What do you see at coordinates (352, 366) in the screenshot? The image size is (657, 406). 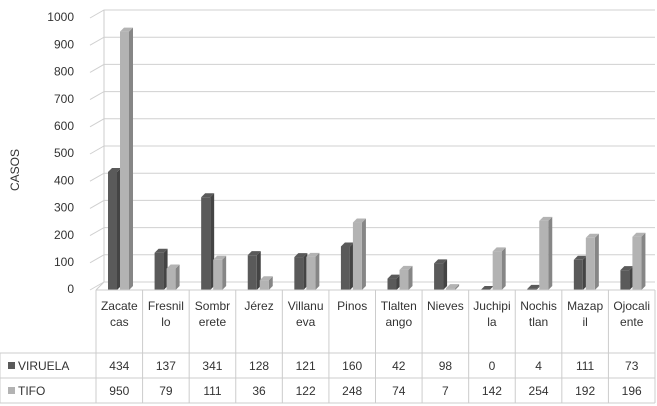 I see `table-value: 160` at bounding box center [352, 366].